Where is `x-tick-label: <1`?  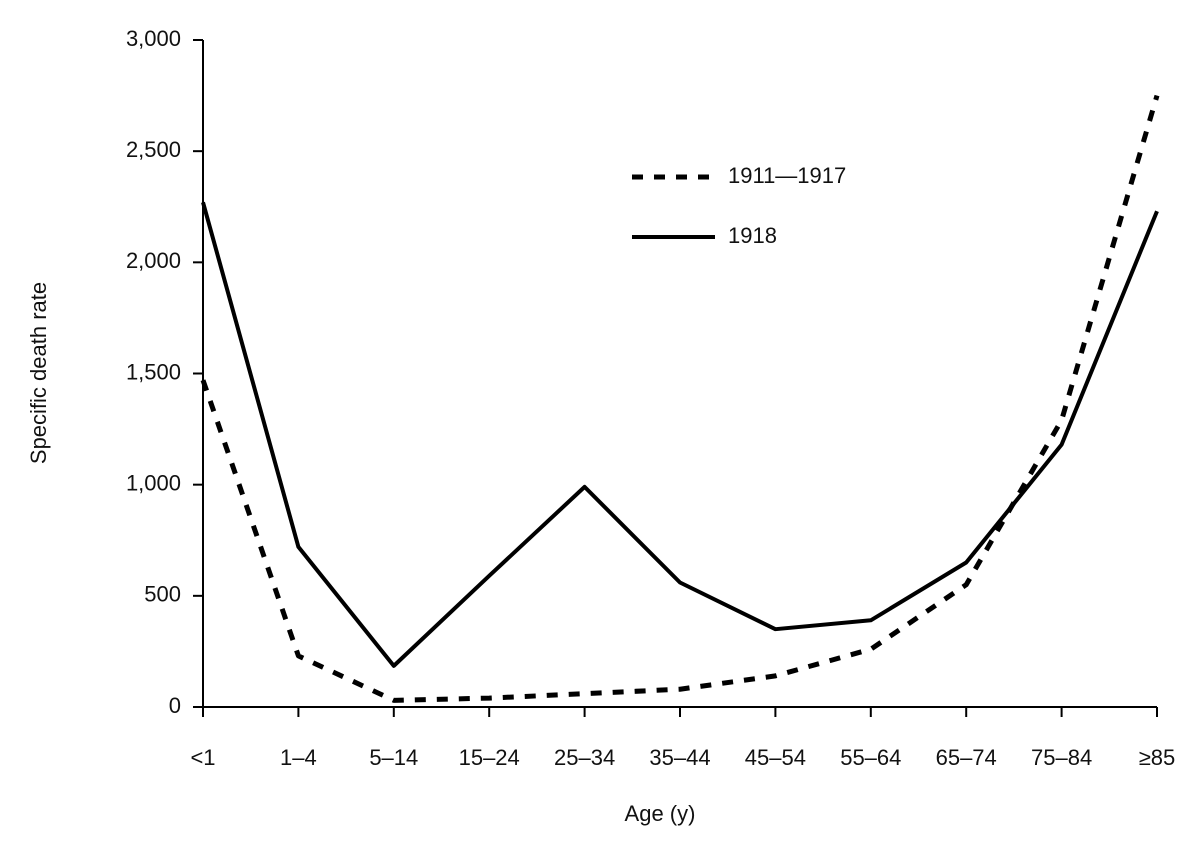
x-tick-label: <1 is located at coordinates (202, 757).